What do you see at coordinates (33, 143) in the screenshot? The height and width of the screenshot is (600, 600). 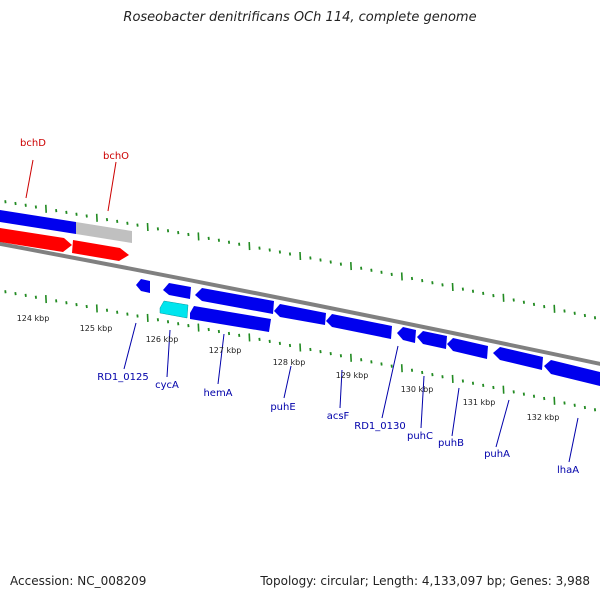 I see `label-bchD: bchD` at bounding box center [33, 143].